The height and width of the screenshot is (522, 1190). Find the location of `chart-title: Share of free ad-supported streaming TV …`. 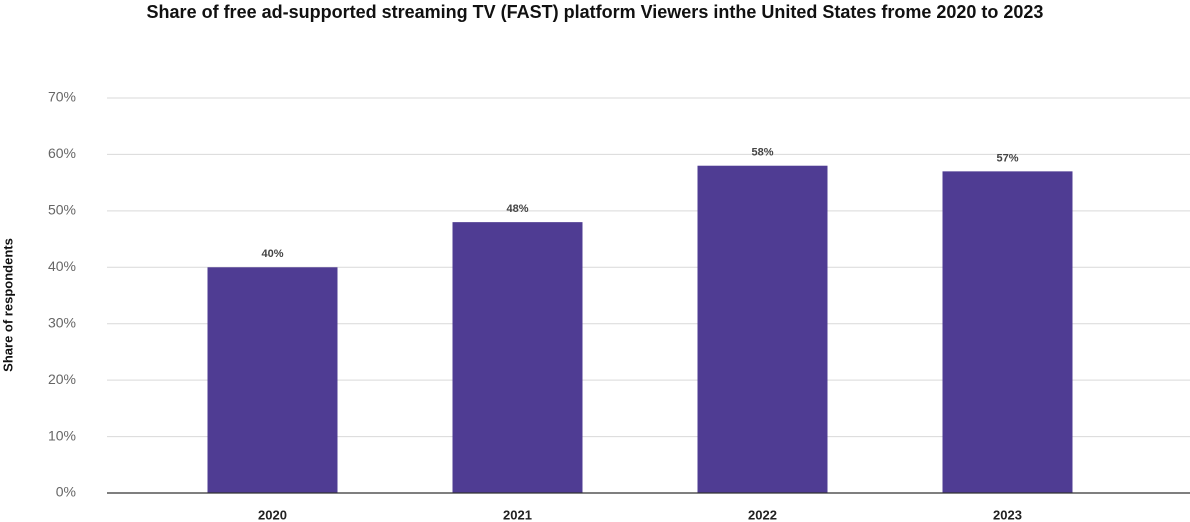

chart-title: Share of free ad-supported streaming TV … is located at coordinates (595, 12).